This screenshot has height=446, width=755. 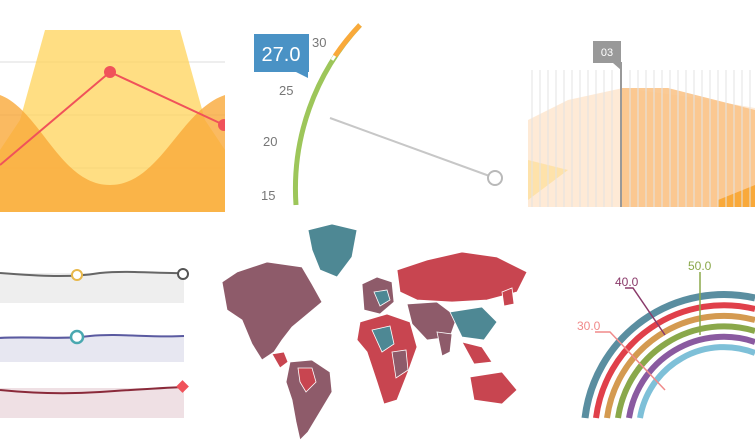 I want to click on gauge-needle-handle, so click(x=495, y=178).